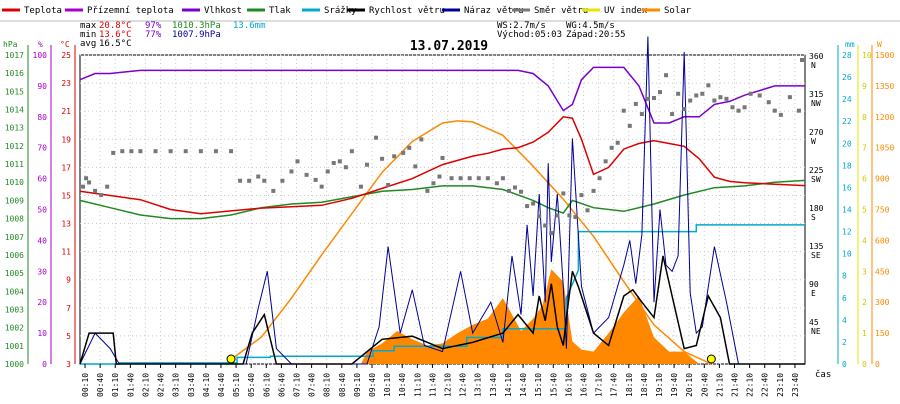 The height and width of the screenshot is (404, 900). Describe the element at coordinates (176, 385) in the screenshot. I see `x-tick-label: 03:10` at that location.